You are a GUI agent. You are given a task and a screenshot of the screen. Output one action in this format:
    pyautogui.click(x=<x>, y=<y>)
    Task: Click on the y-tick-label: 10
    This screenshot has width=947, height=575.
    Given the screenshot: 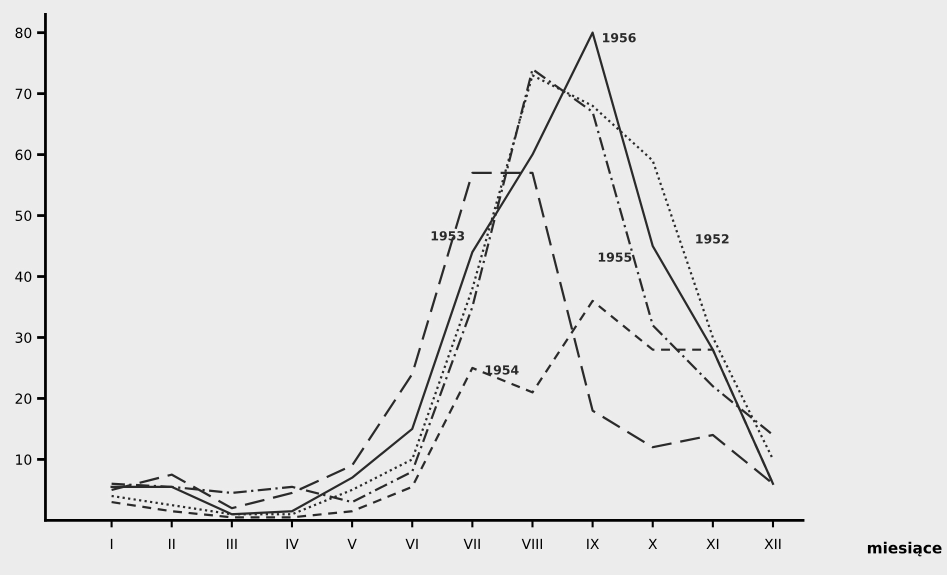 What is the action you would take?
    pyautogui.click(x=24, y=459)
    